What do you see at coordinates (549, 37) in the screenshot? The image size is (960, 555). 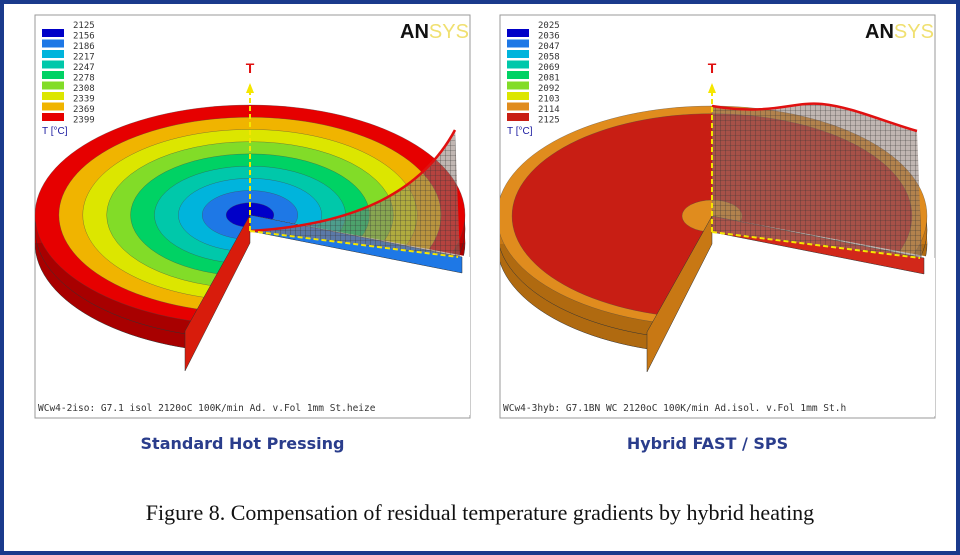 I see `legend-label: 2036` at bounding box center [549, 37].